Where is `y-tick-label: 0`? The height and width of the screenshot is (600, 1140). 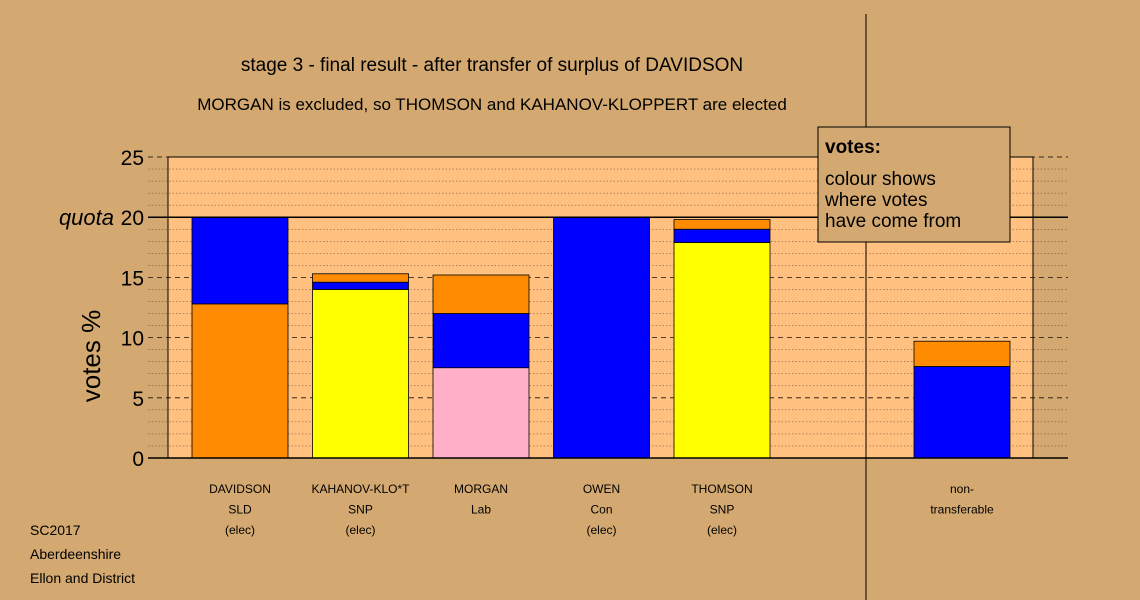
y-tick-label: 0 is located at coordinates (138, 459).